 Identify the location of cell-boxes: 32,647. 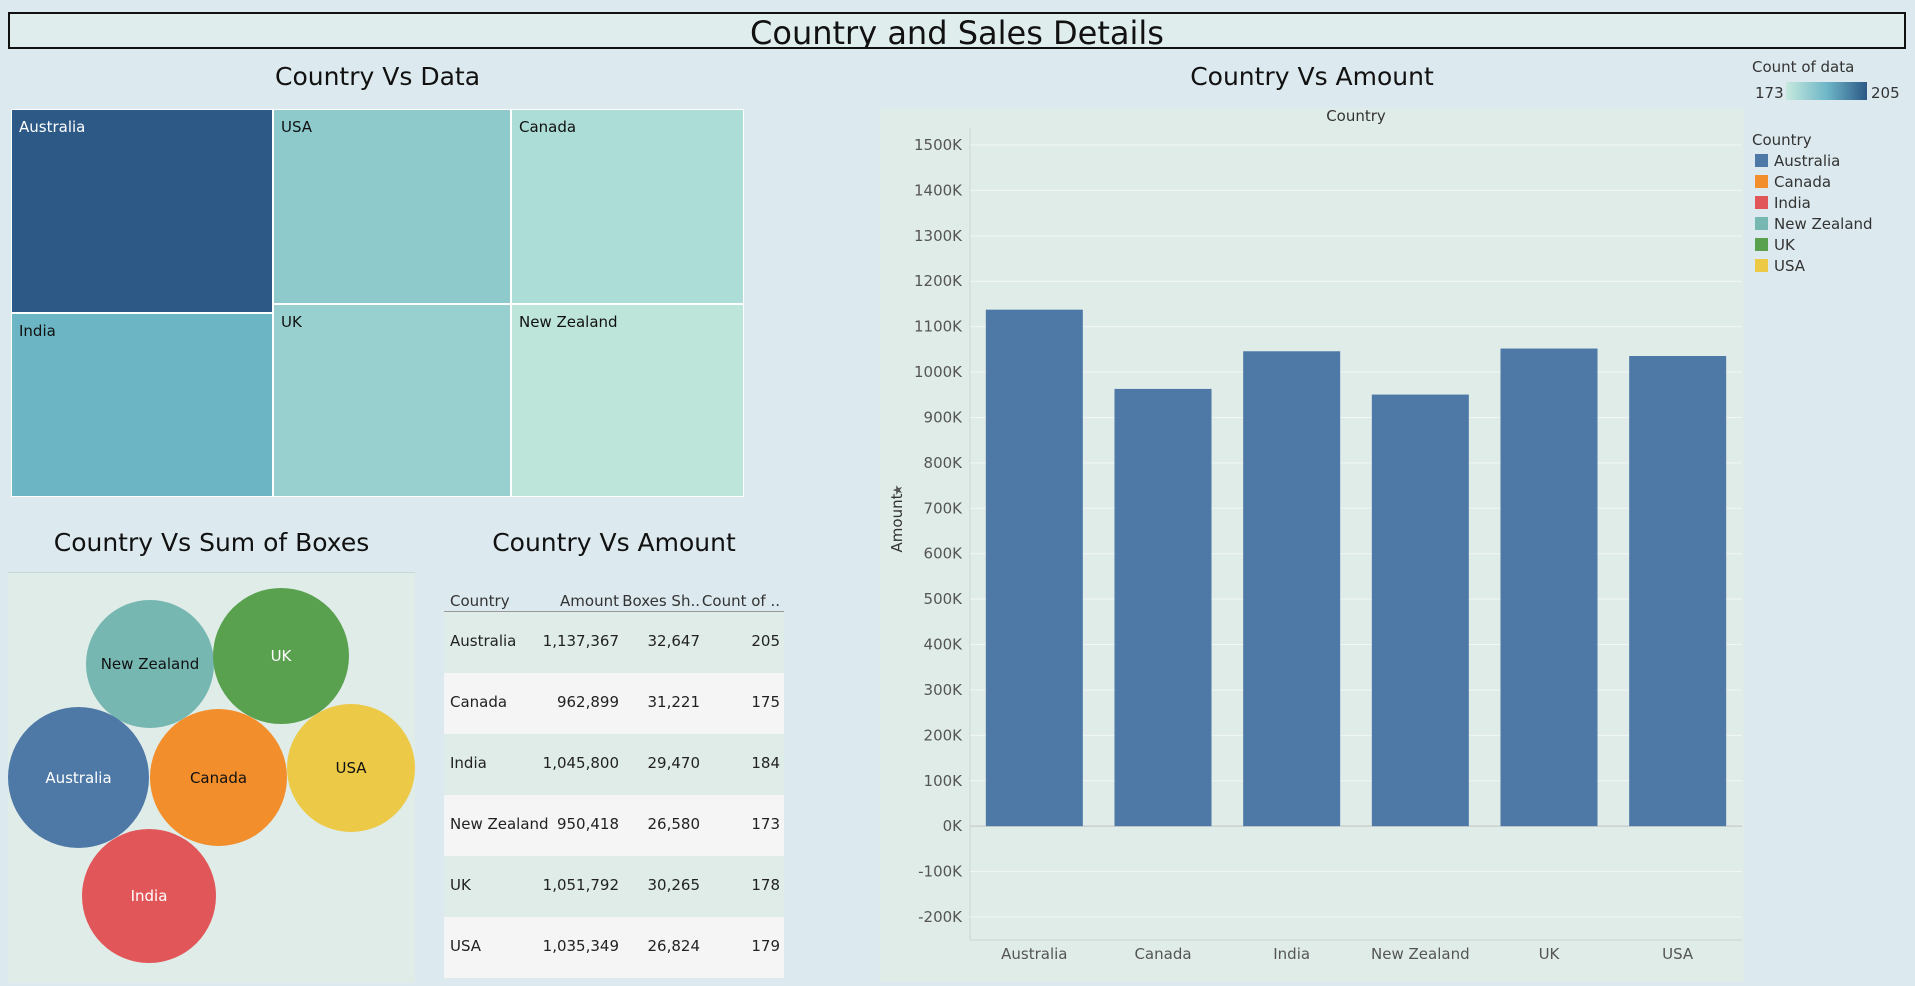
(674, 641).